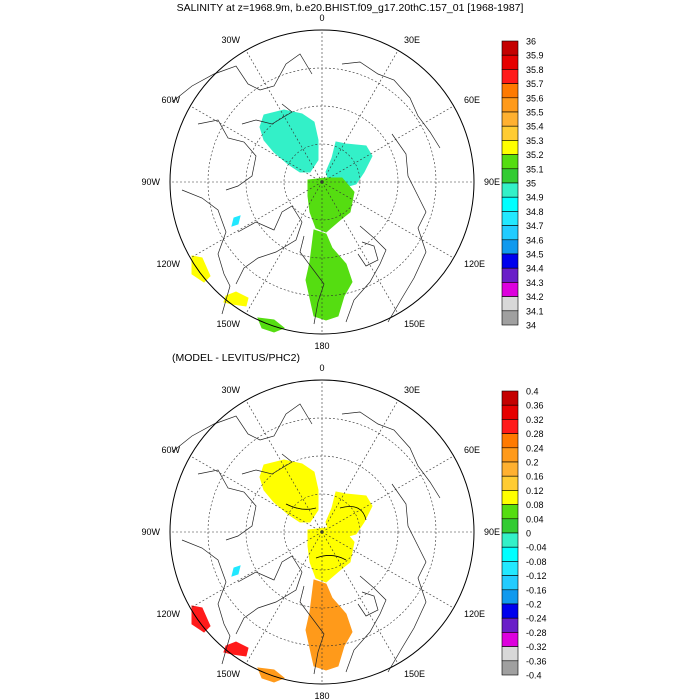  Describe the element at coordinates (331, 558) in the screenshot. I see `contour-line` at that location.